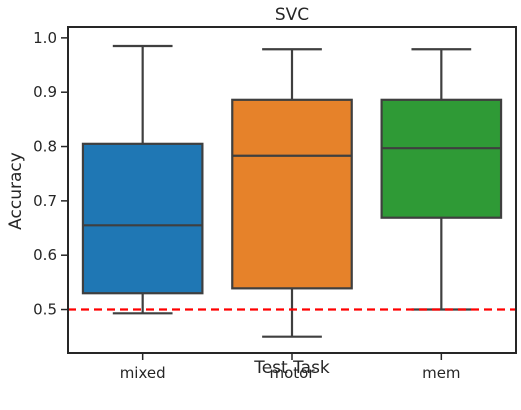 The width and height of the screenshot is (521, 410). Describe the element at coordinates (143, 373) in the screenshot. I see `x-tick-label-mixed: mixed` at that location.